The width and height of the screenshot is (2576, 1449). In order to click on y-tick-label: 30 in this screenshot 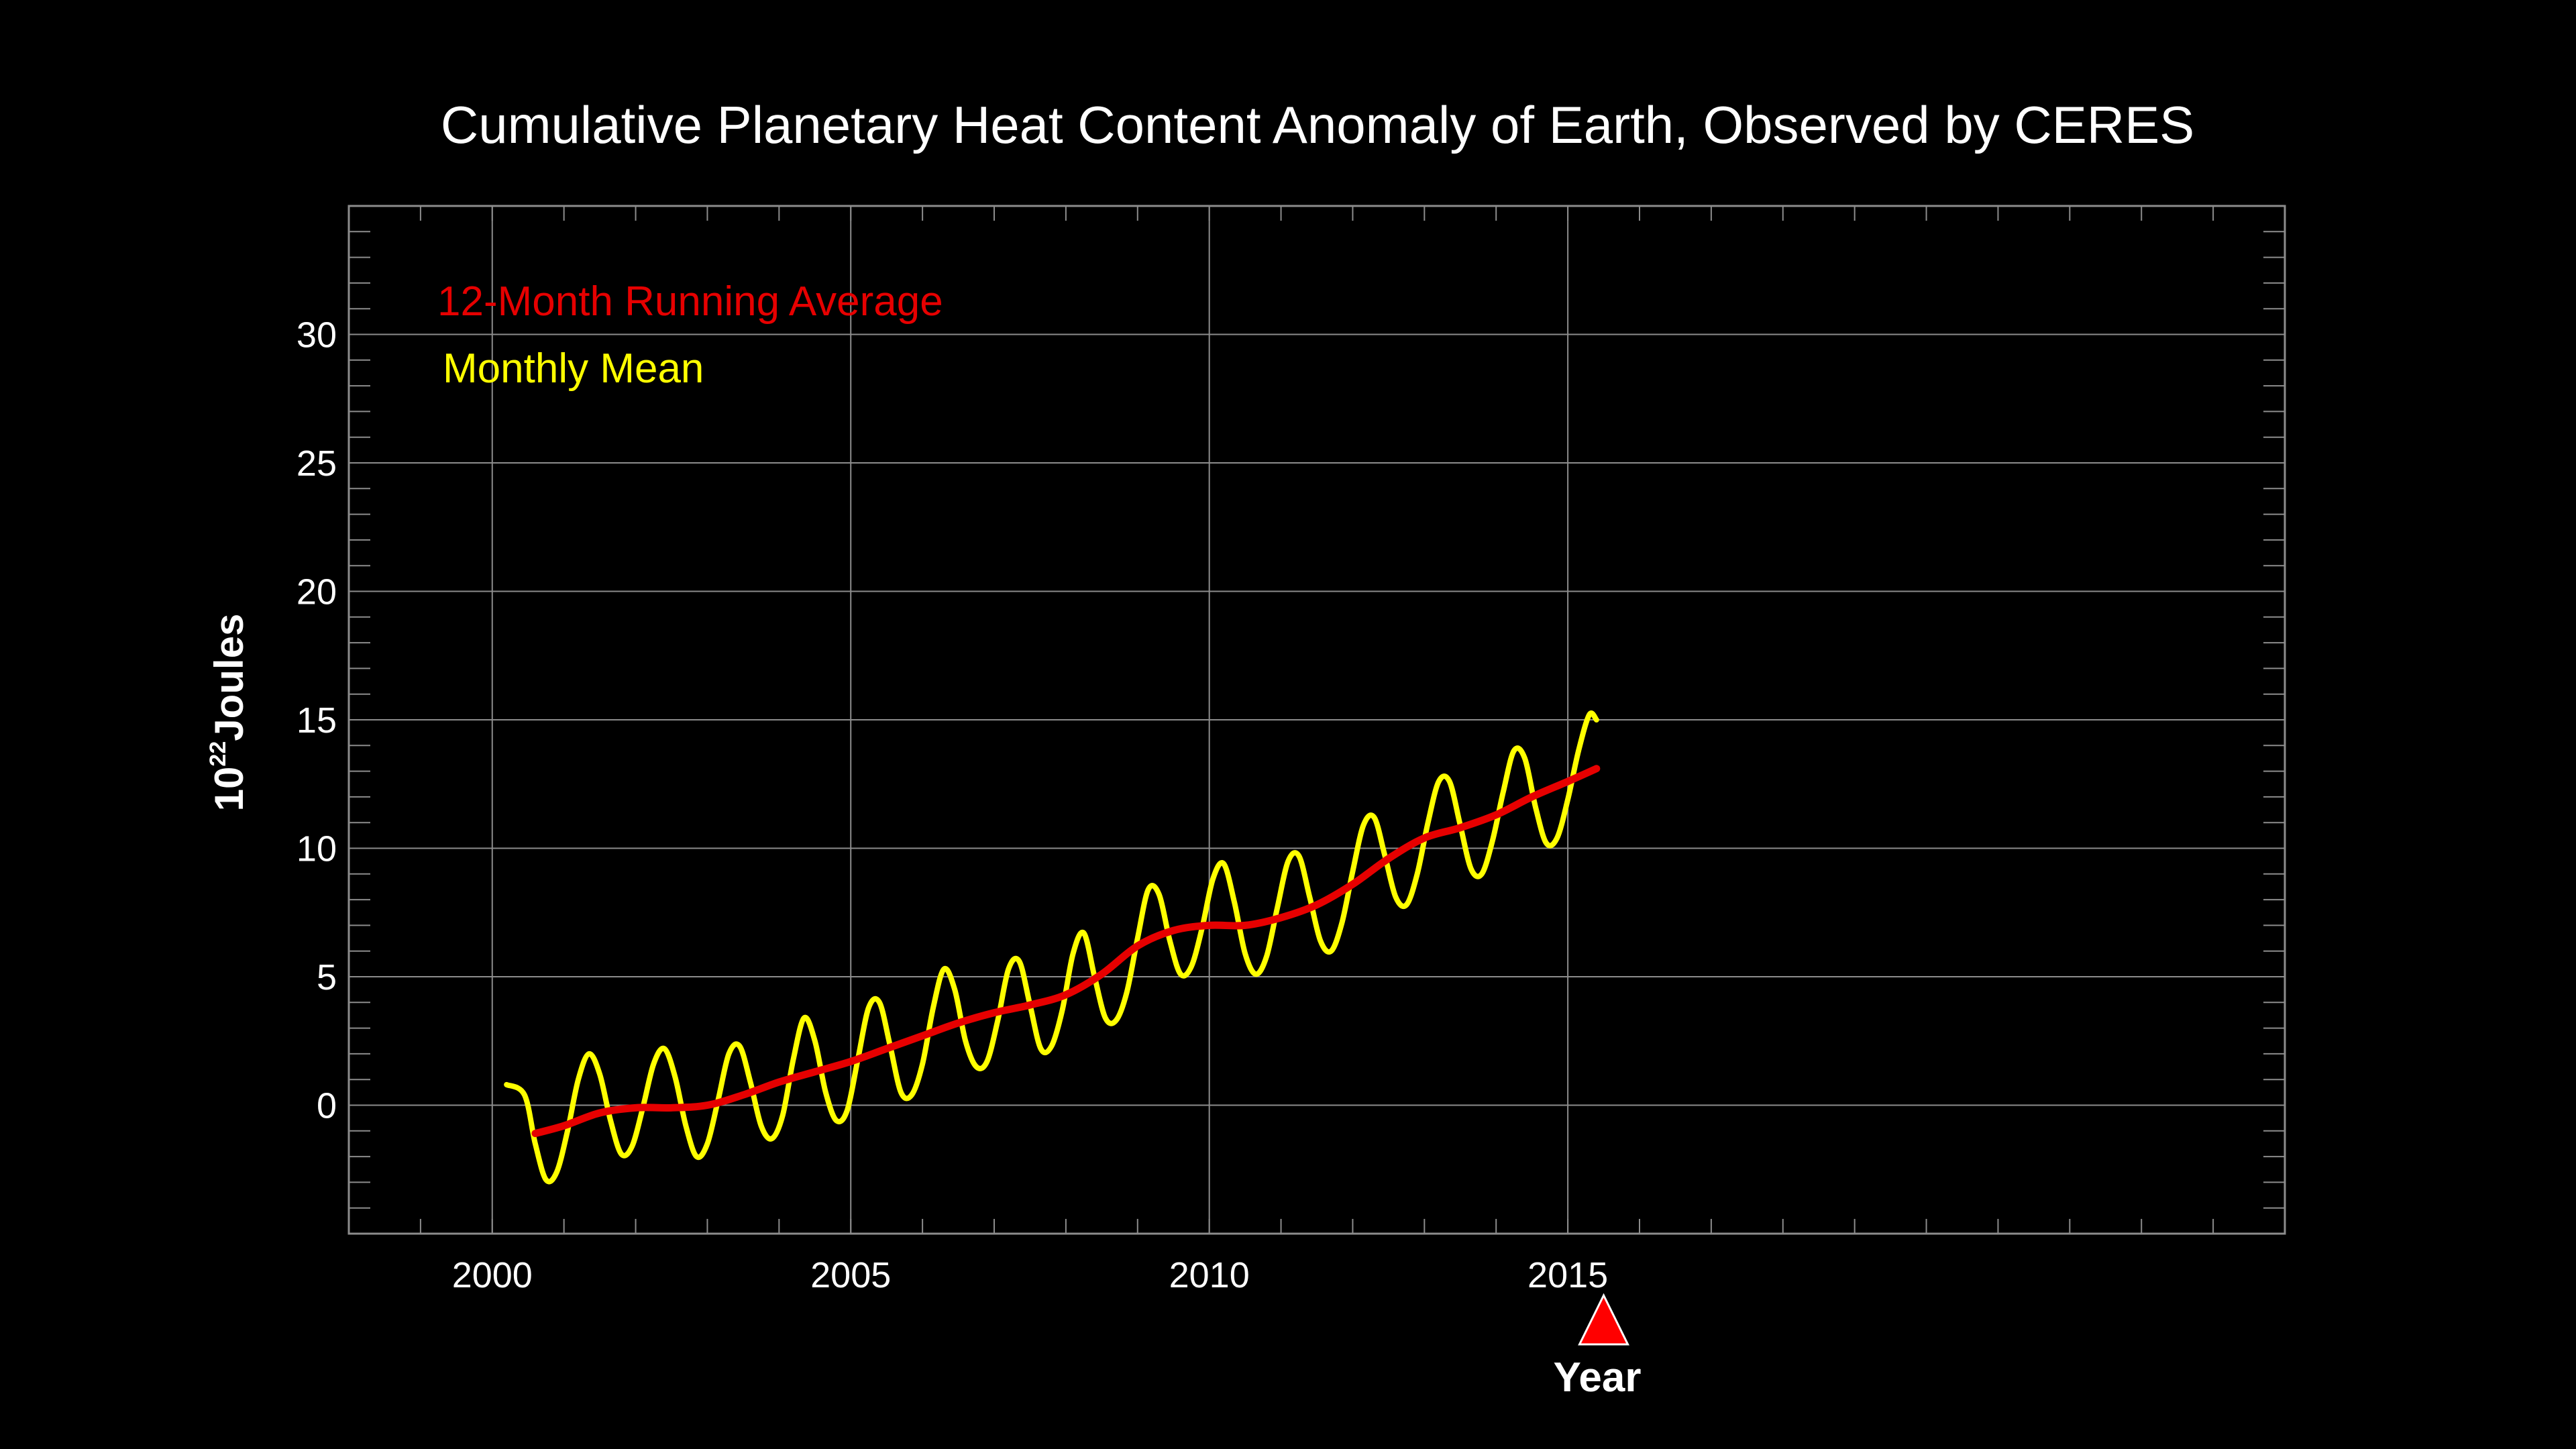, I will do `click(317, 335)`.